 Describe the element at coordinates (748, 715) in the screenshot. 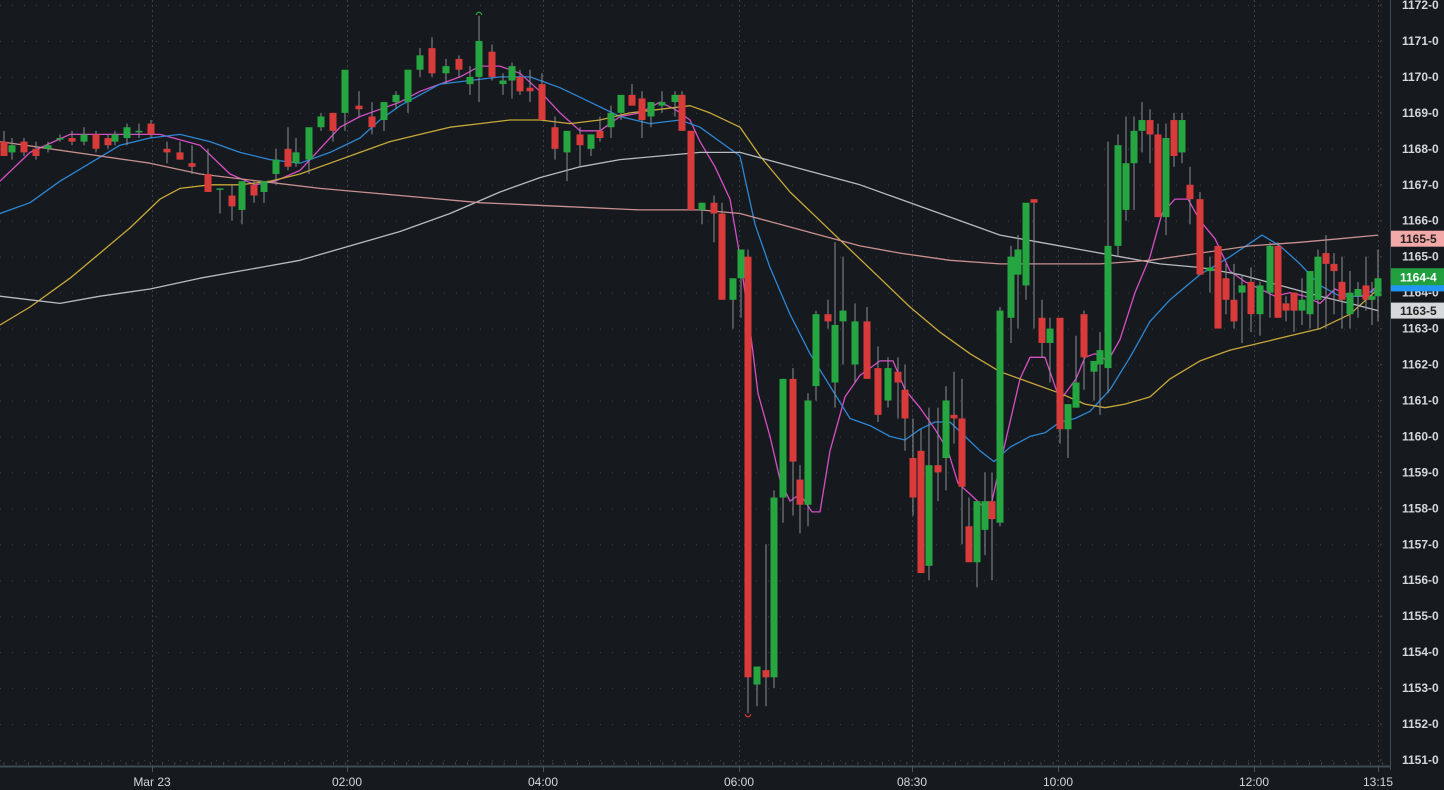

I see `low-marker-icon` at that location.